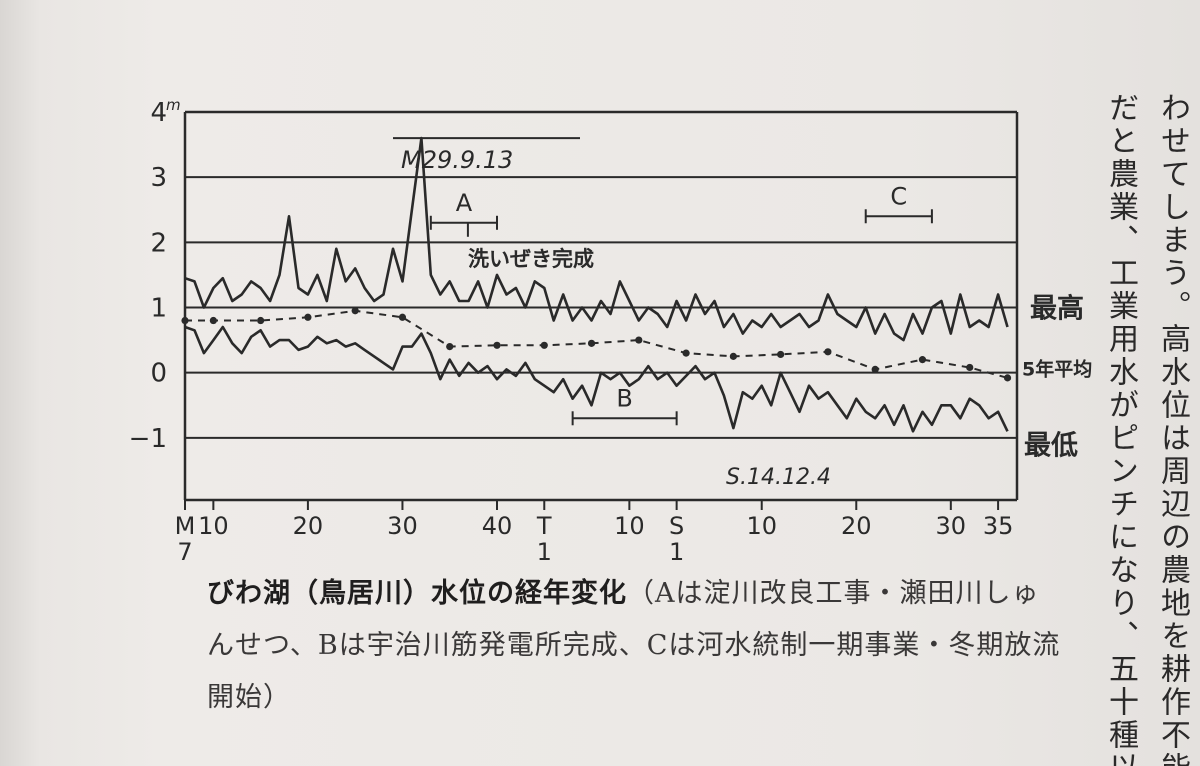 Image resolution: width=1200 pixels, height=766 pixels. Describe the element at coordinates (624, 398) in the screenshot. I see `period-label-B: B` at that location.